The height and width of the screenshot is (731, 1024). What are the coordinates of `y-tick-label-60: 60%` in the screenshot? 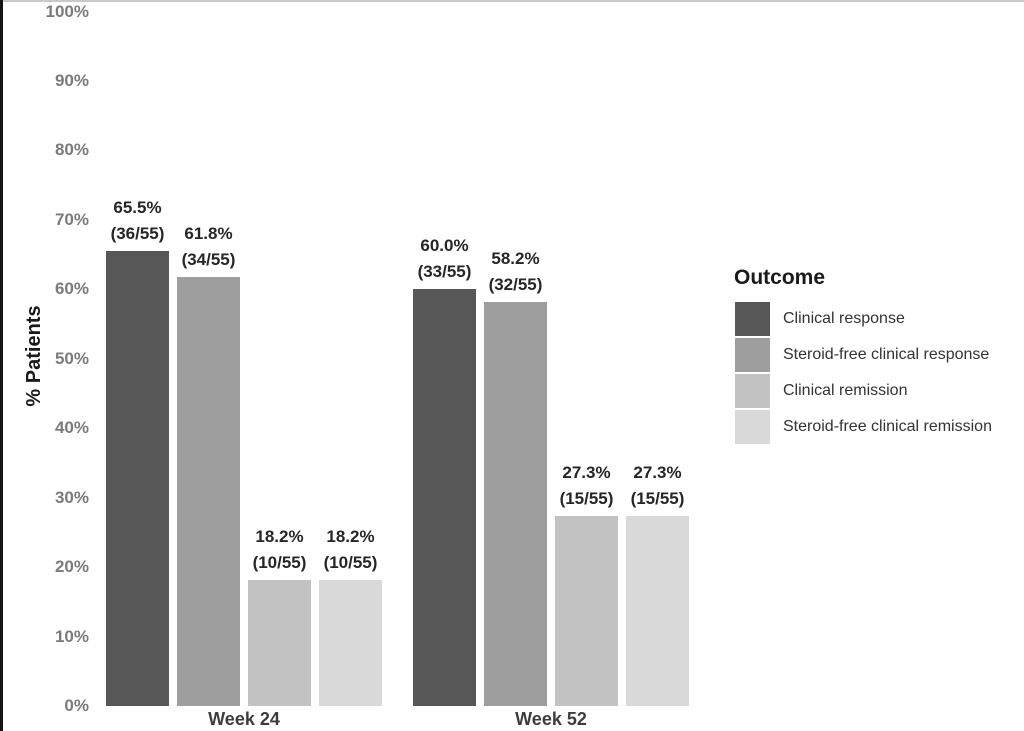 It's located at (71, 289).